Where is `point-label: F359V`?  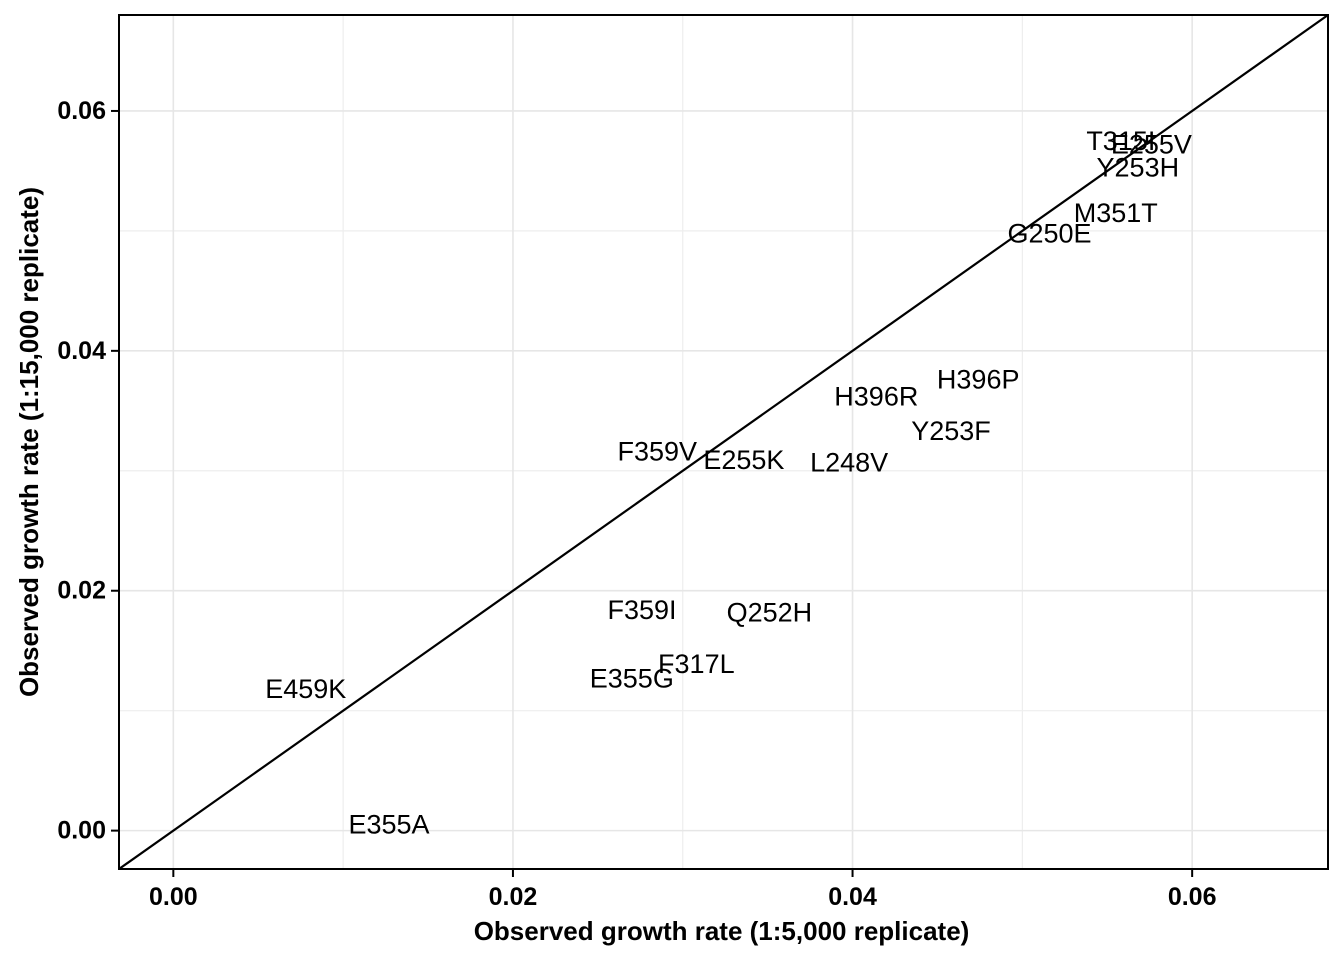 point-label: F359V is located at coordinates (657, 452).